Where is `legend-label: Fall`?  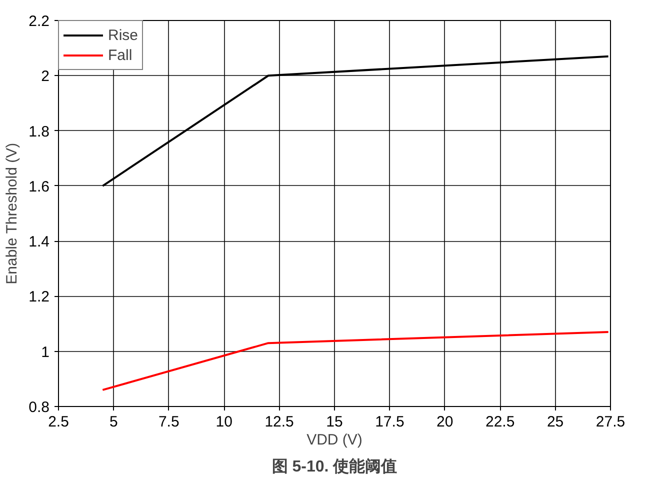 legend-label: Fall is located at coordinates (120, 55).